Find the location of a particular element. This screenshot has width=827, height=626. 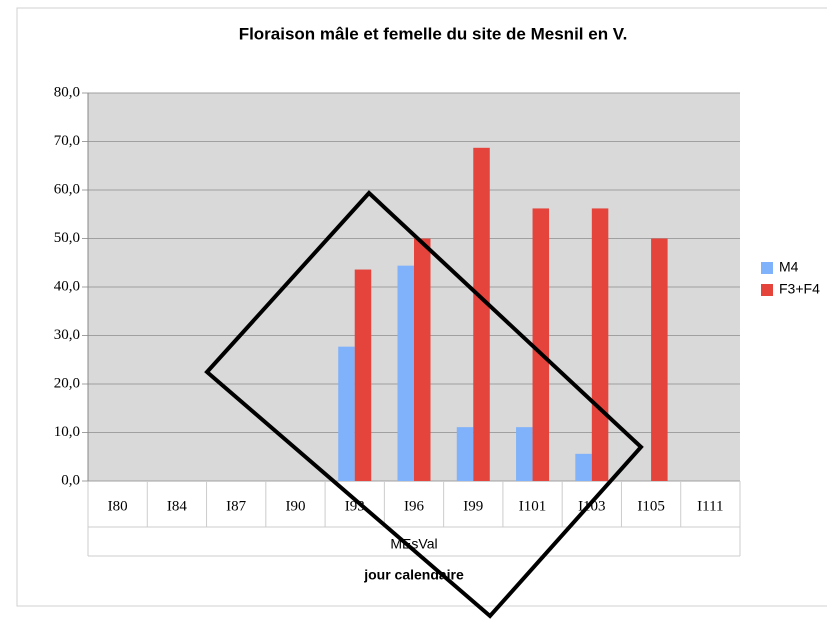

x-tick-label: I90 is located at coordinates (295, 506).